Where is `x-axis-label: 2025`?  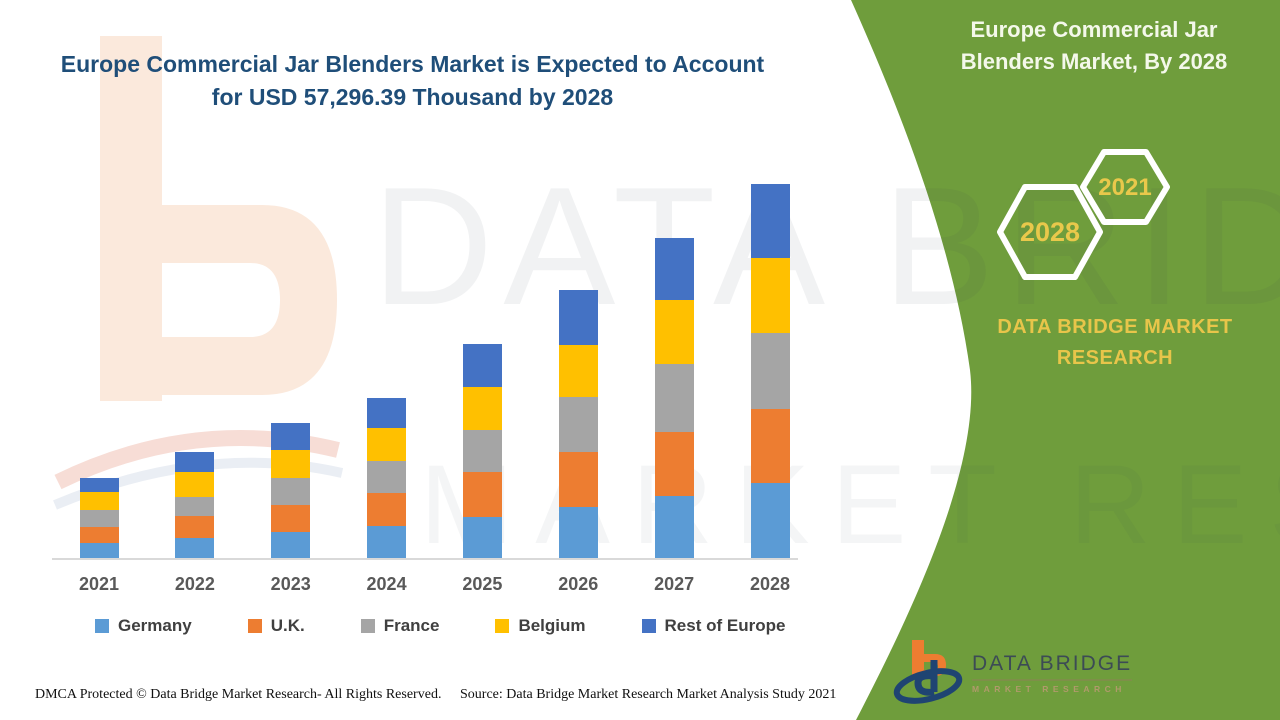 x-axis-label: 2025 is located at coordinates (482, 584).